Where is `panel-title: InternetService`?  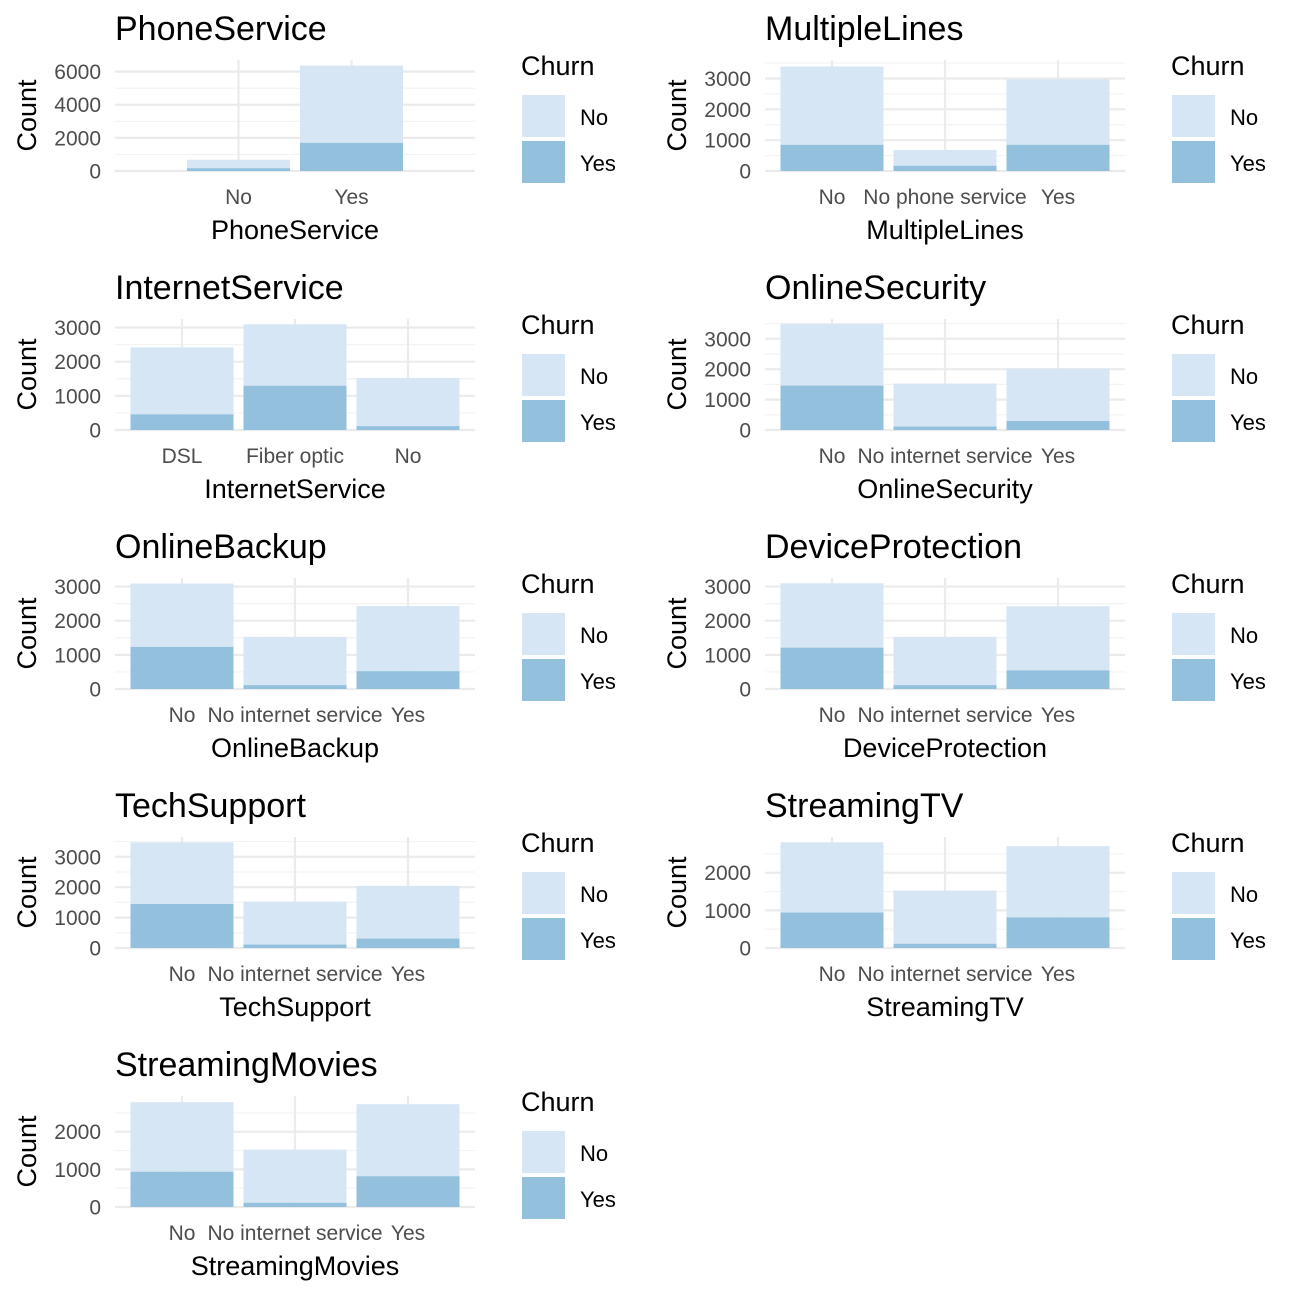
panel-title: InternetService is located at coordinates (229, 288).